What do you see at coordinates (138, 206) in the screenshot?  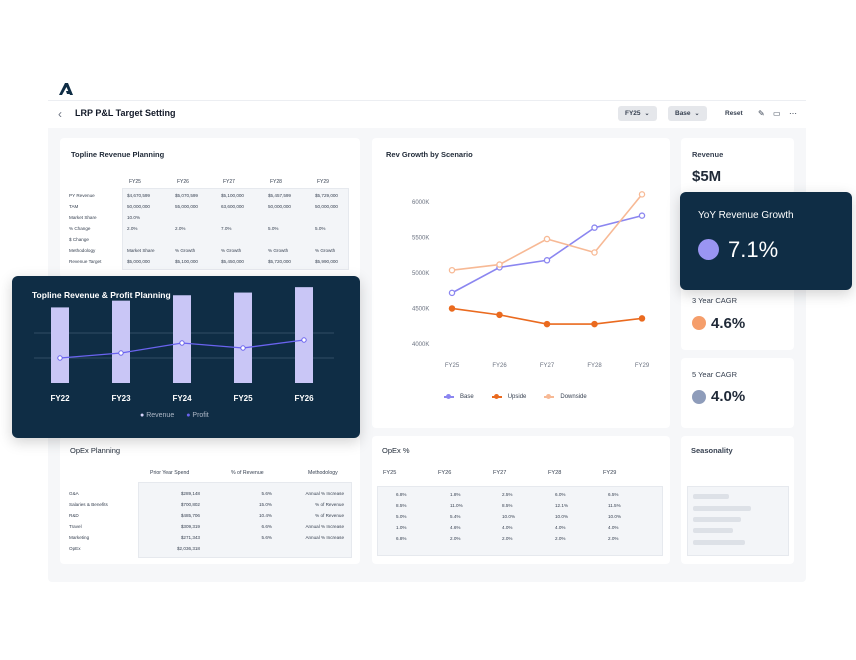 I see `topline-cell: 50,000,000` at bounding box center [138, 206].